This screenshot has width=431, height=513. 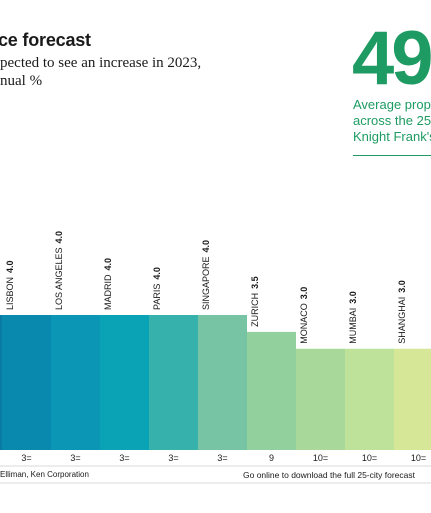 I want to click on category-label-lisbon: LISBON, so click(x=10, y=293).